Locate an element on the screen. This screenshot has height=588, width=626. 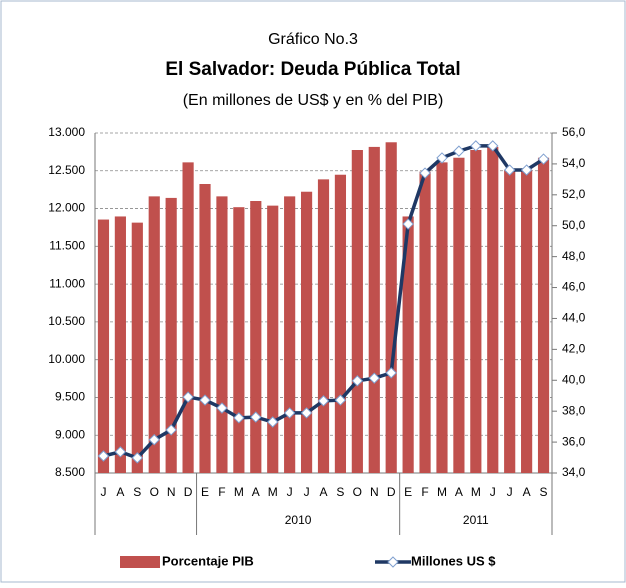
y-tick-label: 11.000 is located at coordinates (67, 283).